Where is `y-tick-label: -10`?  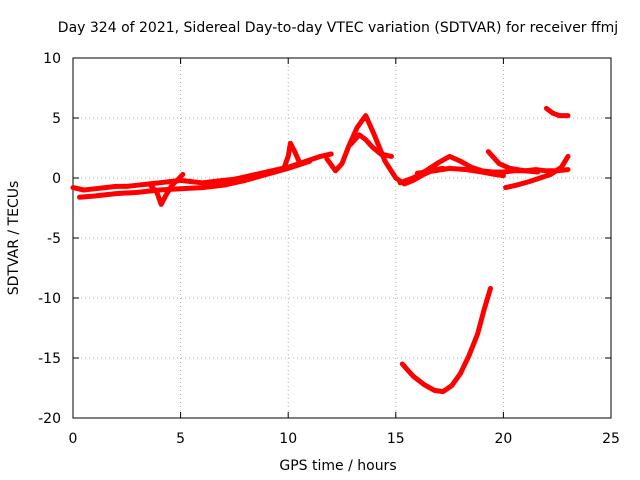 y-tick-label: -10 is located at coordinates (49, 299).